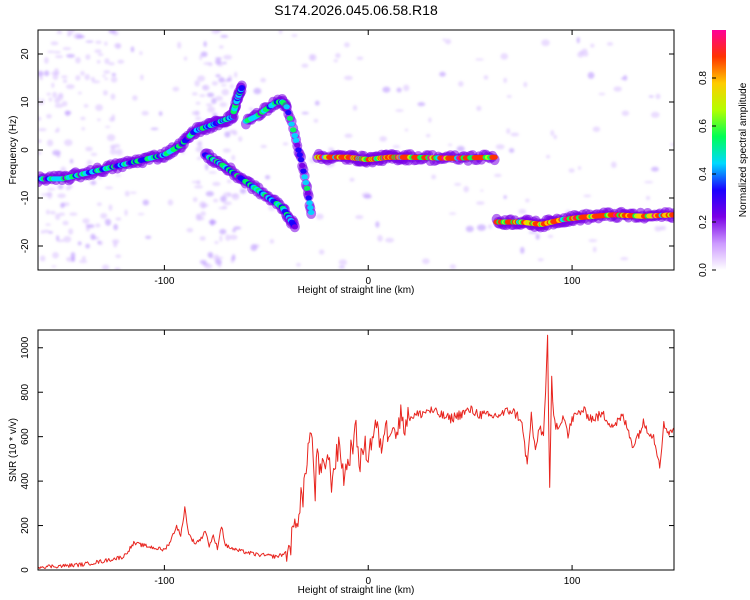 Image resolution: width=750 pixels, height=600 pixels. I want to click on colorbar-tick-label: 0.0, so click(703, 270).